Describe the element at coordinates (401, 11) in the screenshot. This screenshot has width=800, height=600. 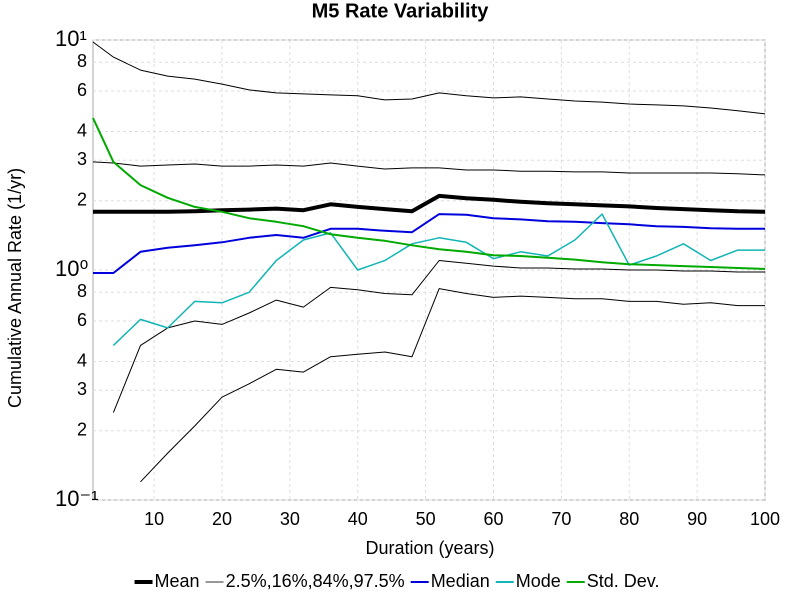
I see `chart-title: M5 Rate Variability` at that location.